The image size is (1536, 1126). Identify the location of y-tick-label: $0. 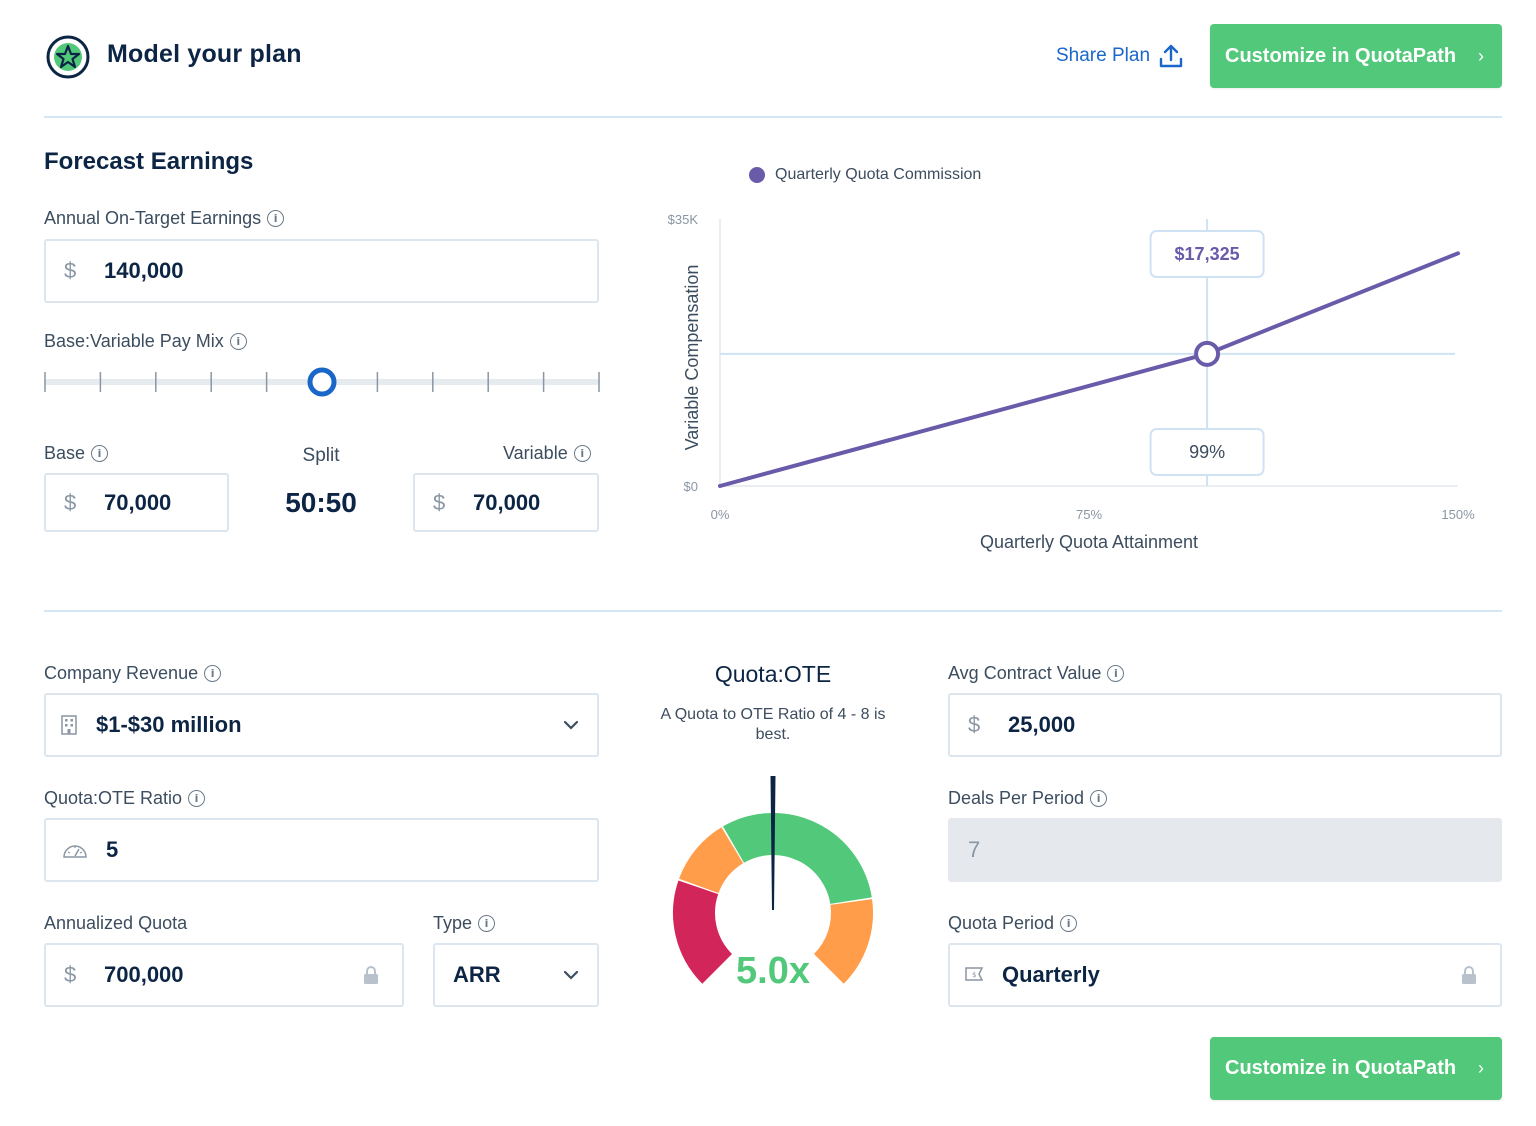
(691, 486).